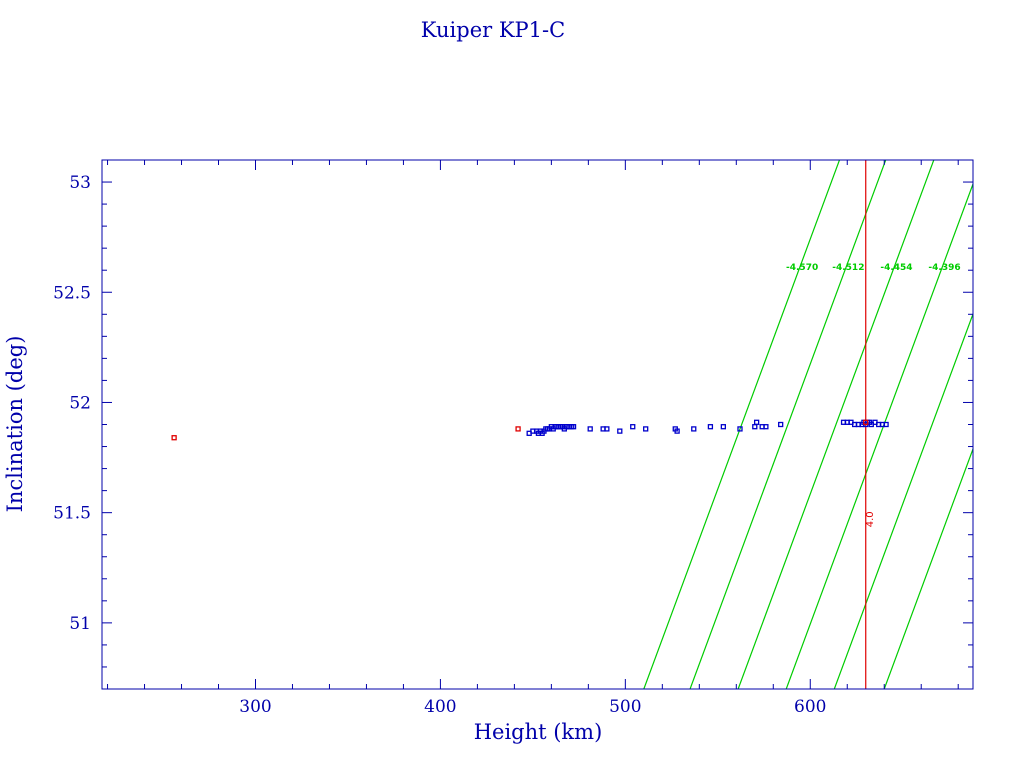  What do you see at coordinates (15, 424) in the screenshot?
I see `y-axis-label: Inclination (deg)` at bounding box center [15, 424].